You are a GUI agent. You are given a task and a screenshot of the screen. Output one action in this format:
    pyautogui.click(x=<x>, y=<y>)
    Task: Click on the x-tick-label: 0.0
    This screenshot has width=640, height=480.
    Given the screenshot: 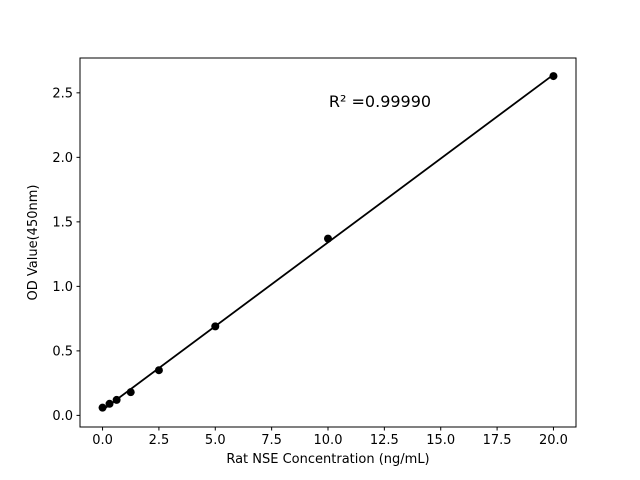 What is the action you would take?
    pyautogui.click(x=102, y=440)
    